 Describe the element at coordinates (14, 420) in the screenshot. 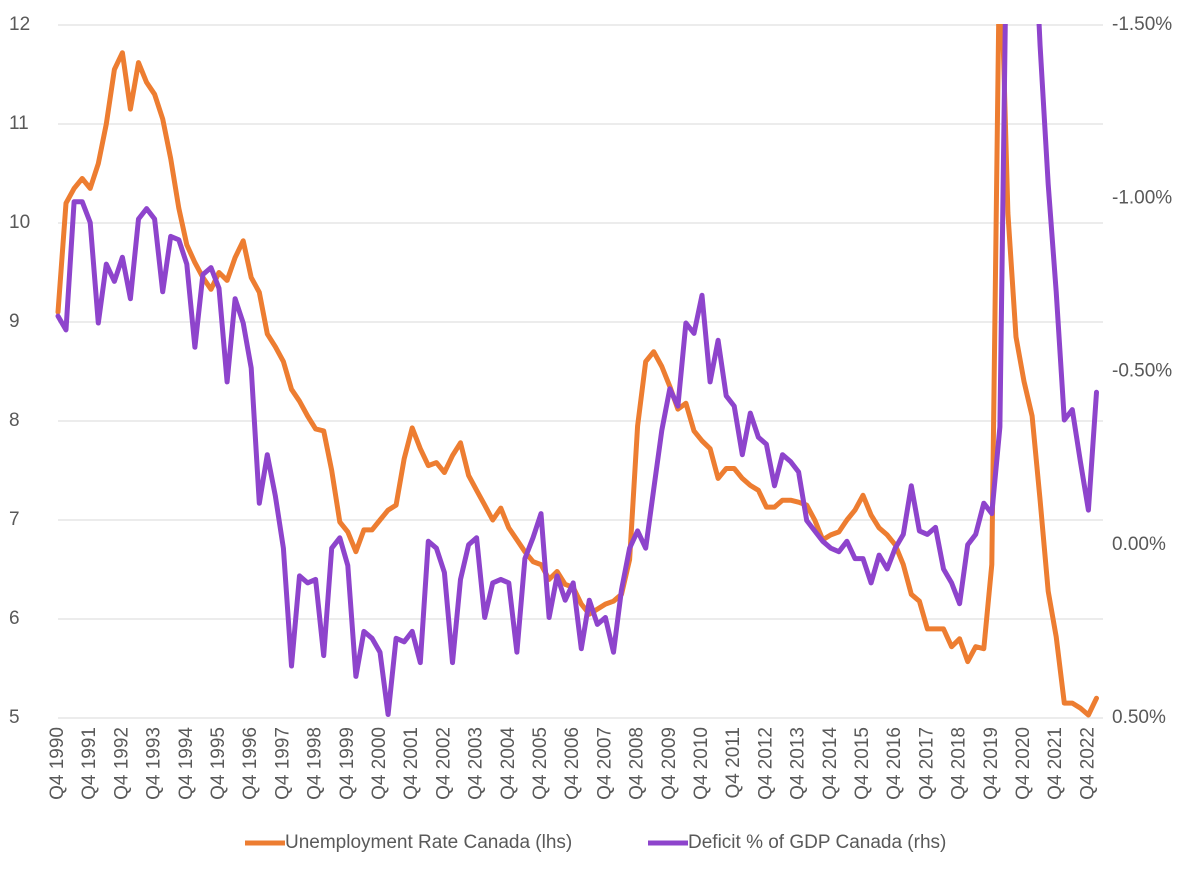

I see `y-tick-label: 8` at that location.